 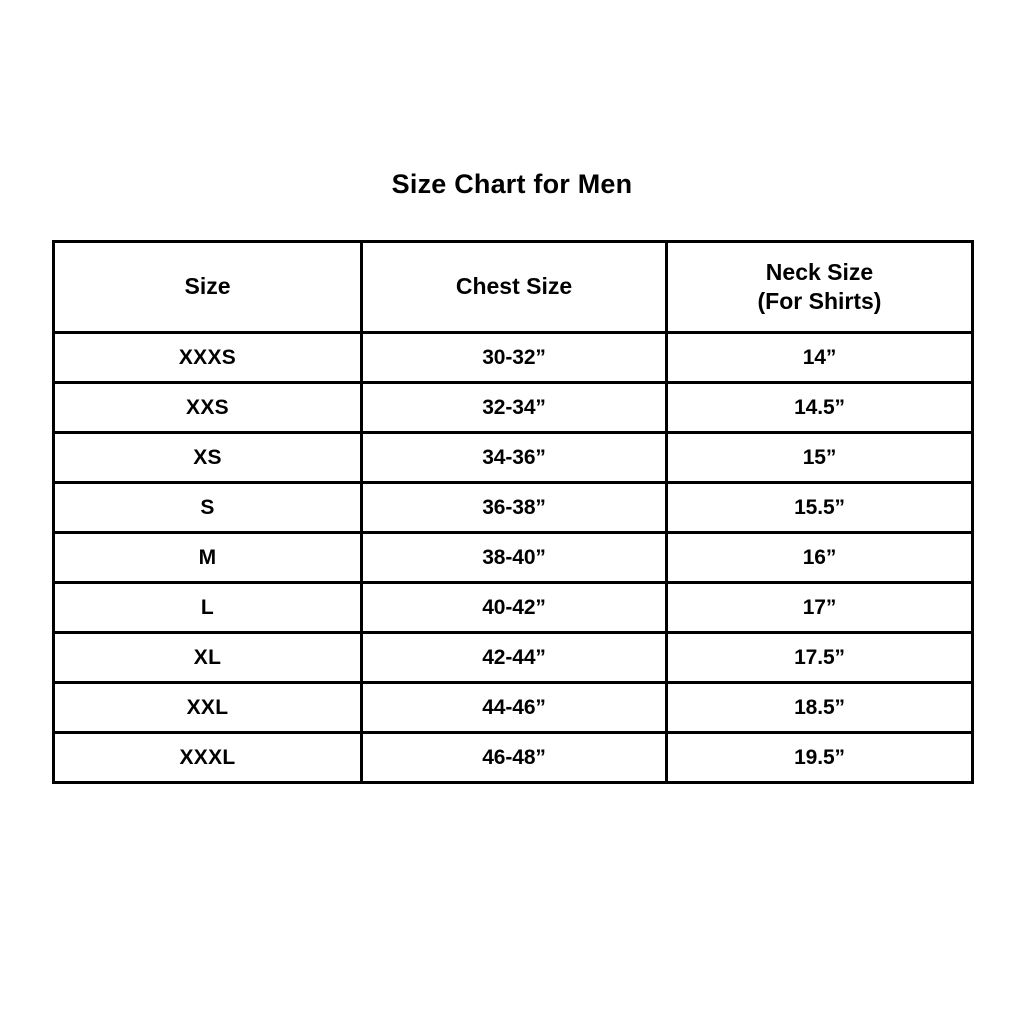 What do you see at coordinates (207, 407) in the screenshot?
I see `cell-size: XXS` at bounding box center [207, 407].